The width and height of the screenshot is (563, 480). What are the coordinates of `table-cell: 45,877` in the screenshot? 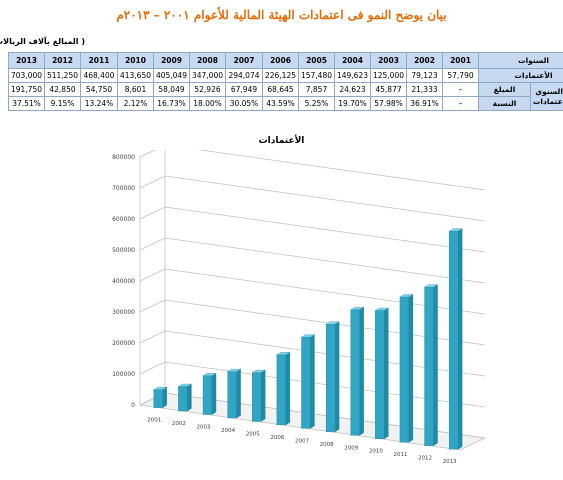 It's located at (388, 89).